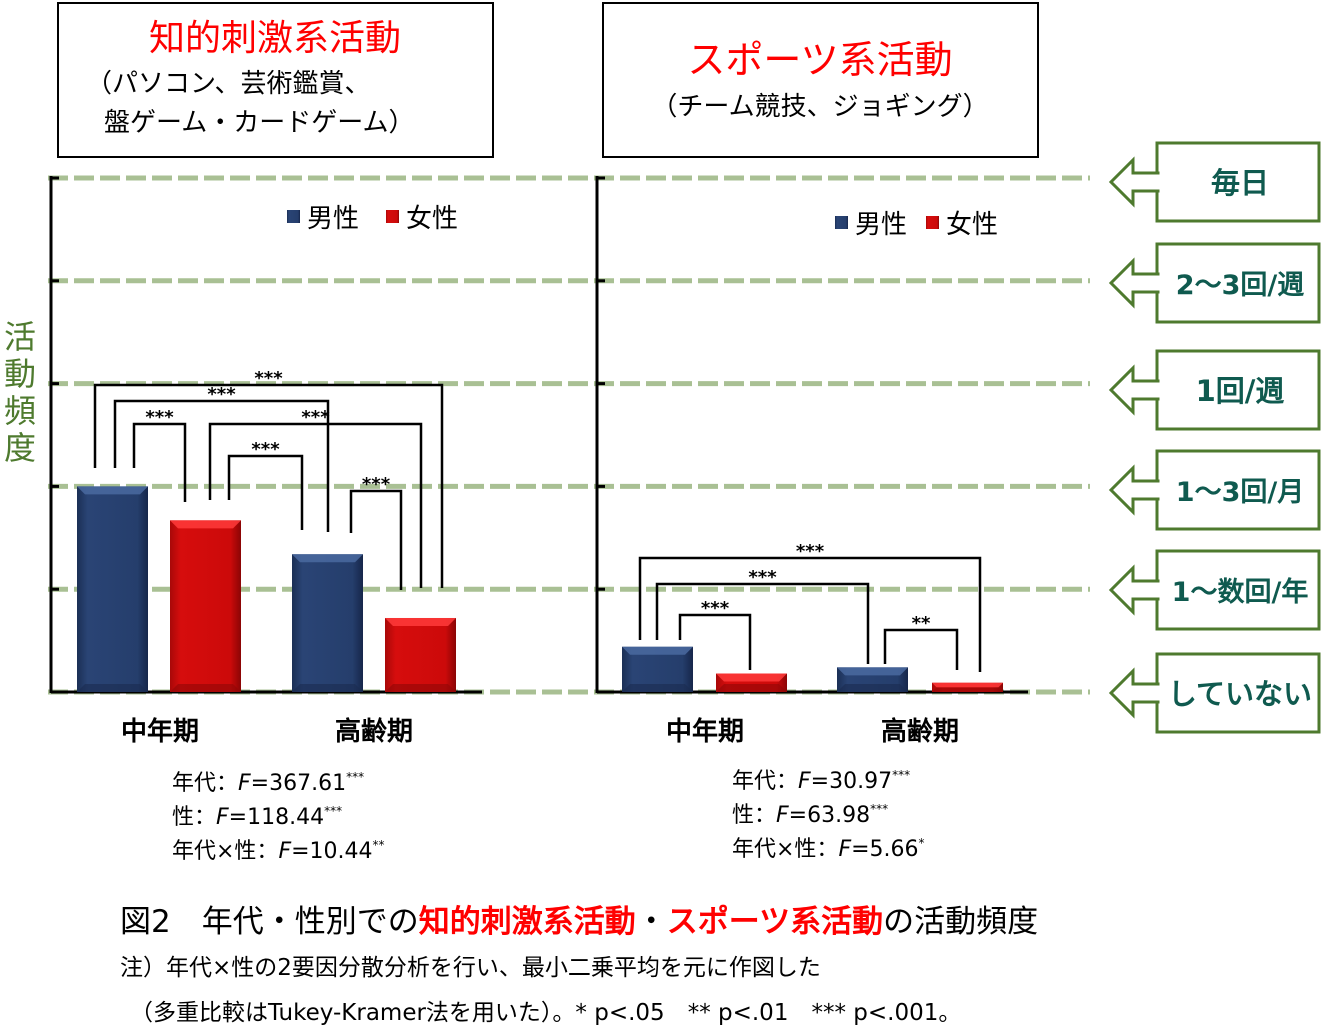 Image resolution: width=1324 pixels, height=1026 pixels. What do you see at coordinates (1240, 391) in the screenshot?
I see `frequency-level-text: 1回/週` at bounding box center [1240, 391].